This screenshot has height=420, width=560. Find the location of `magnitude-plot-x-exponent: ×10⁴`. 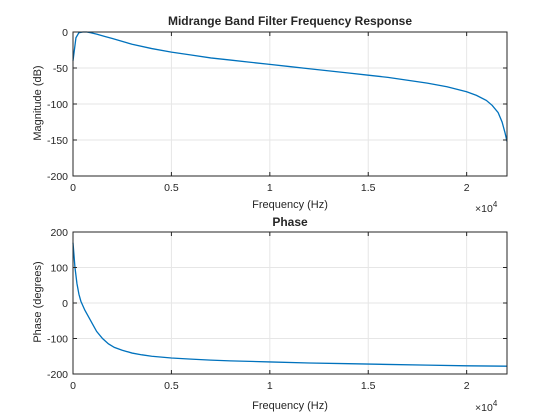

magnitude-plot-x-exponent: ×10⁴ is located at coordinates (486, 207).